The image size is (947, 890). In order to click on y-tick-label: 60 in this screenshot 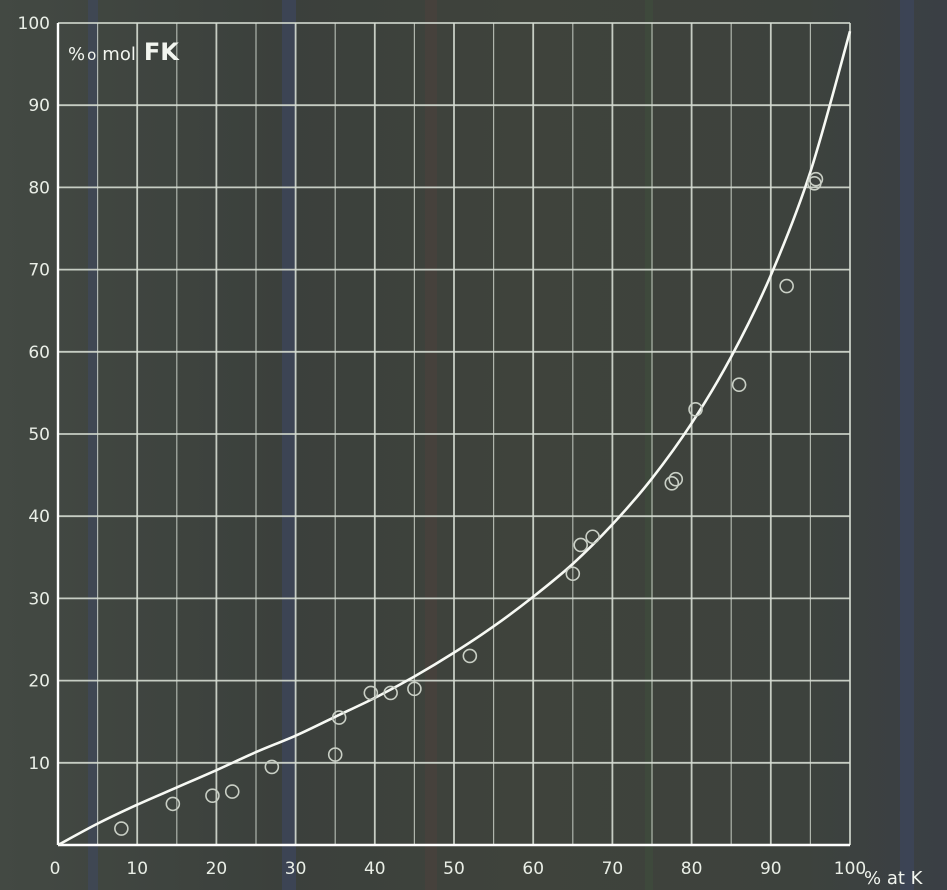, I will do `click(39, 353)`.